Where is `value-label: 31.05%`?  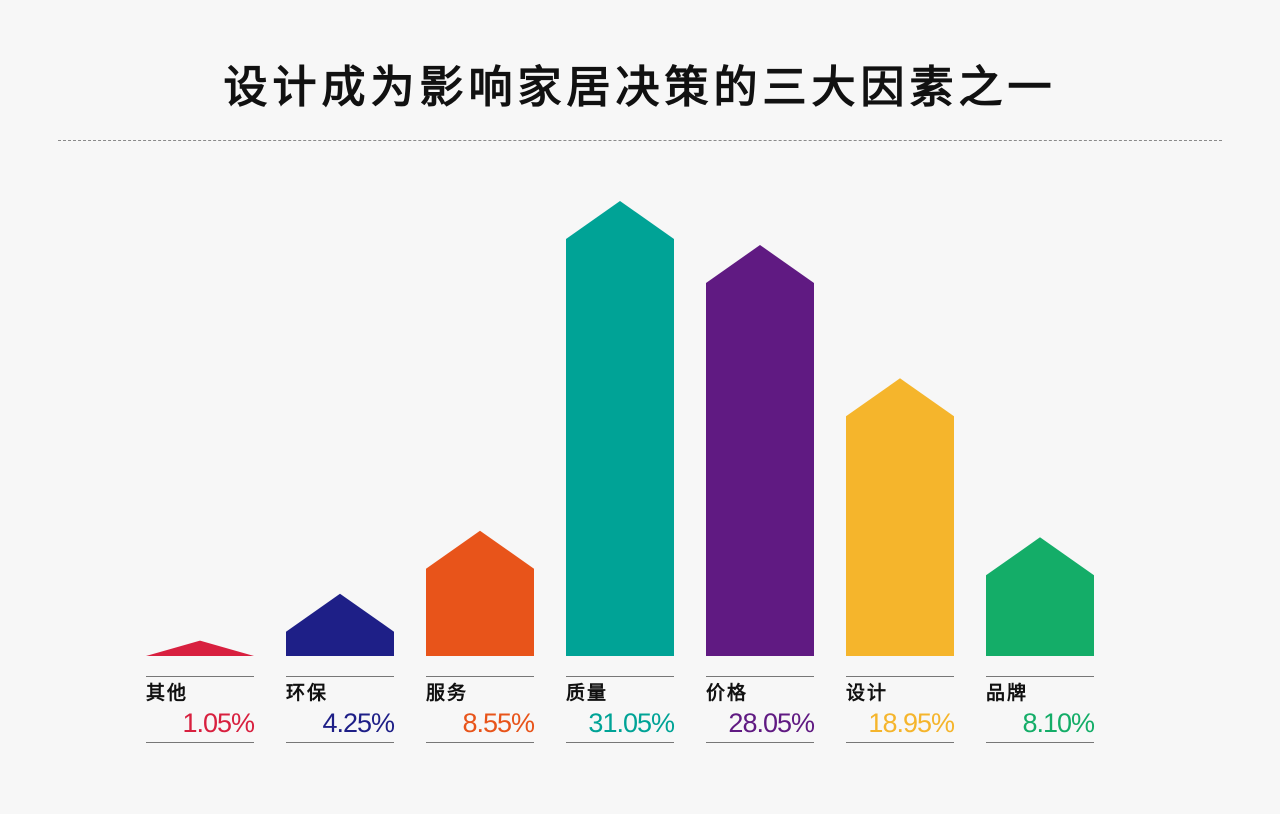 value-label: 31.05% is located at coordinates (631, 723).